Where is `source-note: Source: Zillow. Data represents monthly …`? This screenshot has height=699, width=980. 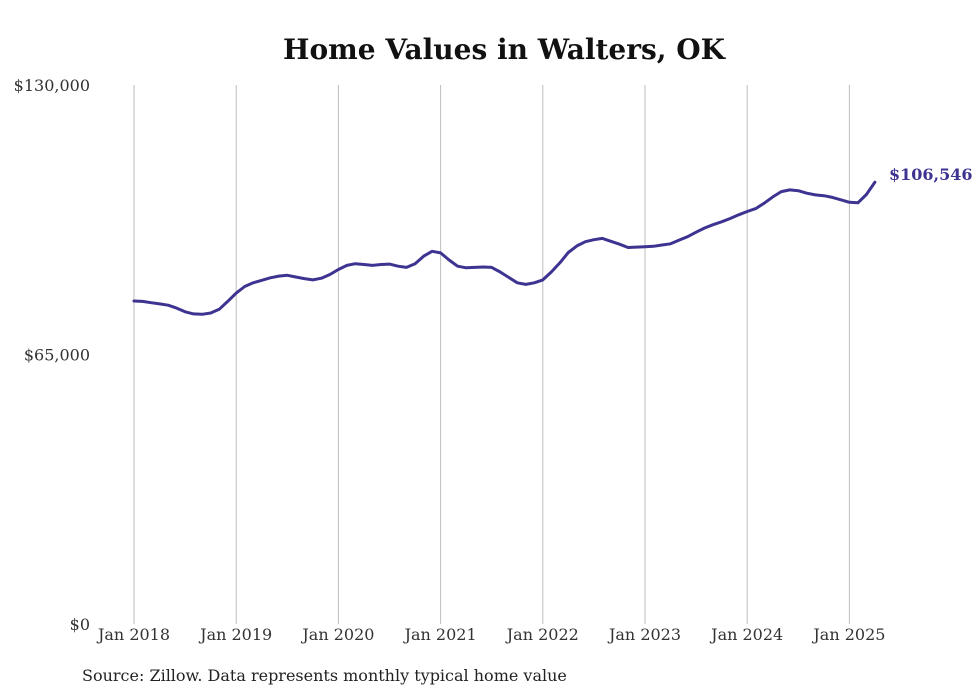 source-note: Source: Zillow. Data represents monthly … is located at coordinates (324, 675).